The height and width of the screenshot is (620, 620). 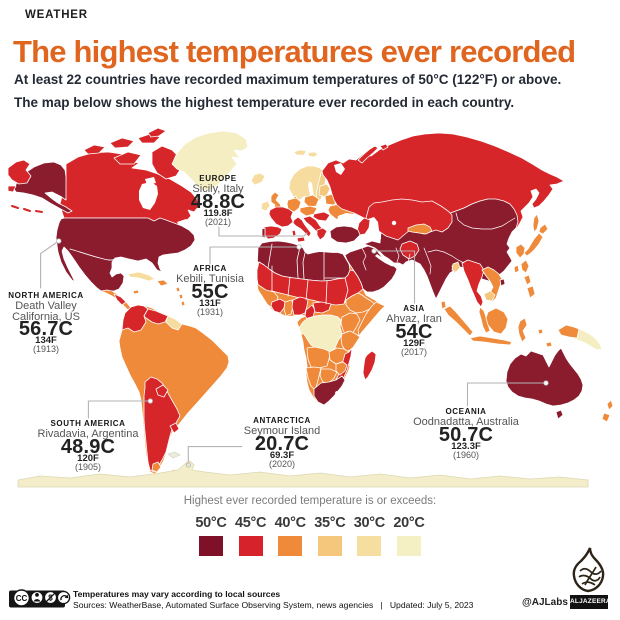 What do you see at coordinates (22, 598) in the screenshot?
I see `svg-text: CC` at bounding box center [22, 598].